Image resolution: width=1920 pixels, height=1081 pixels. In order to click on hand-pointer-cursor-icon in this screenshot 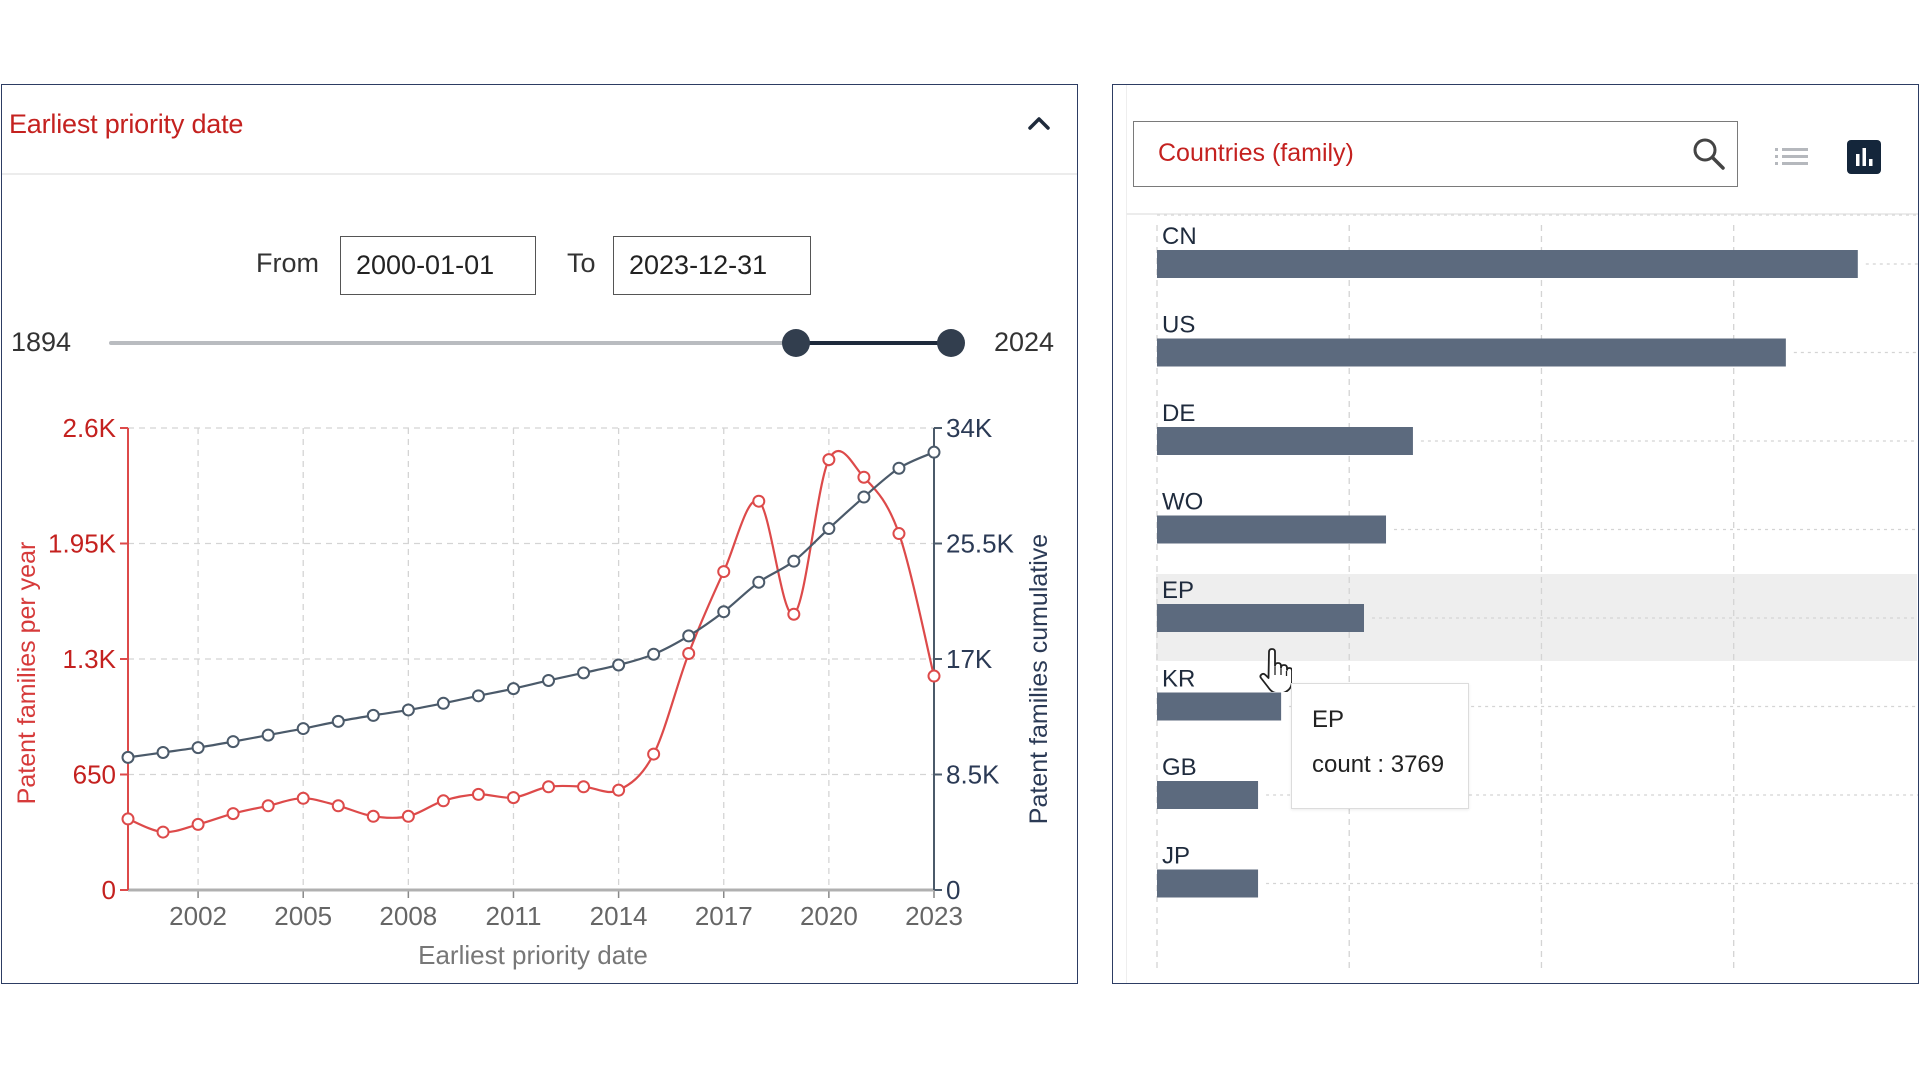, I will do `click(1275, 670)`.